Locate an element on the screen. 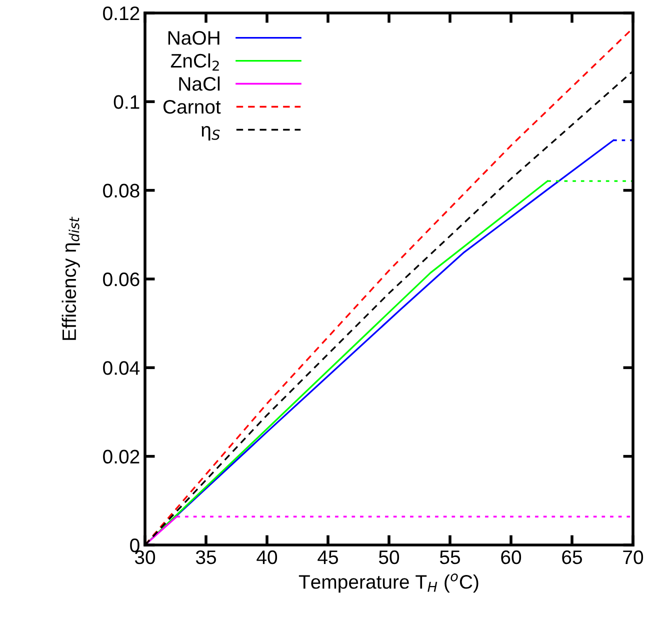 The image size is (651, 634). x-tick-label: 30 is located at coordinates (145, 557).